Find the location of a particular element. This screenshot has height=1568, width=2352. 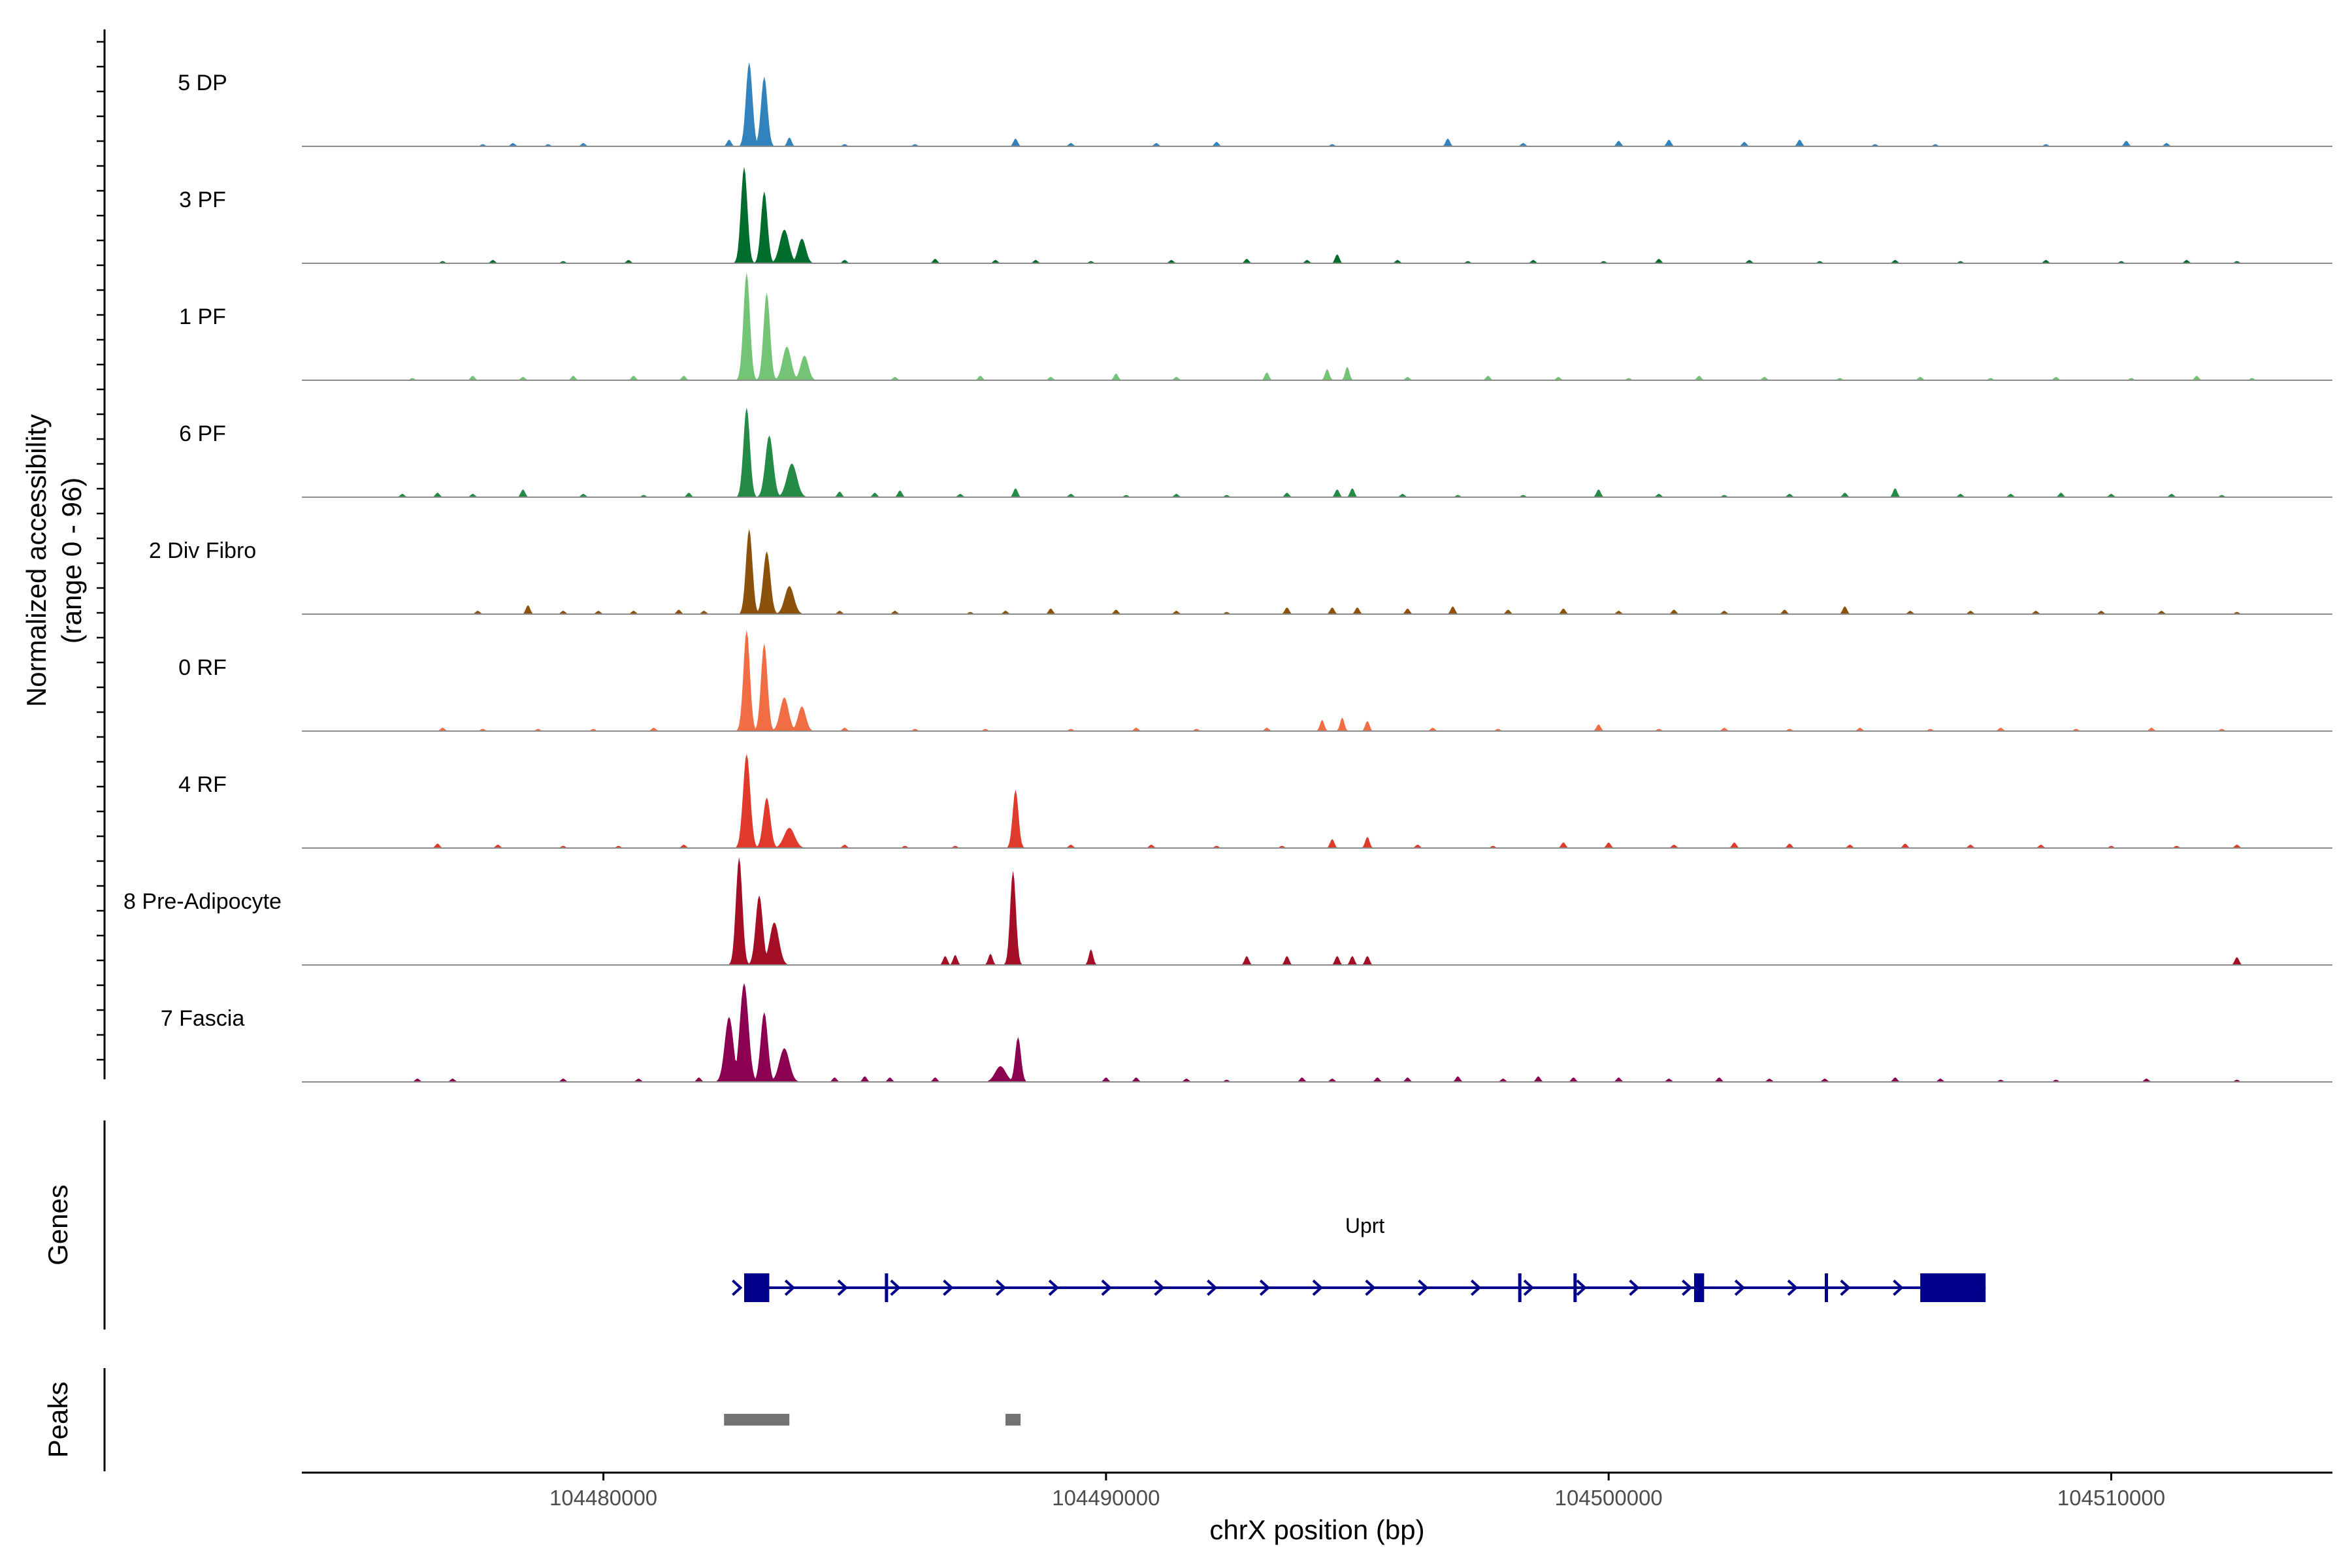

x-tick-label: 104480000 is located at coordinates (603, 1498).